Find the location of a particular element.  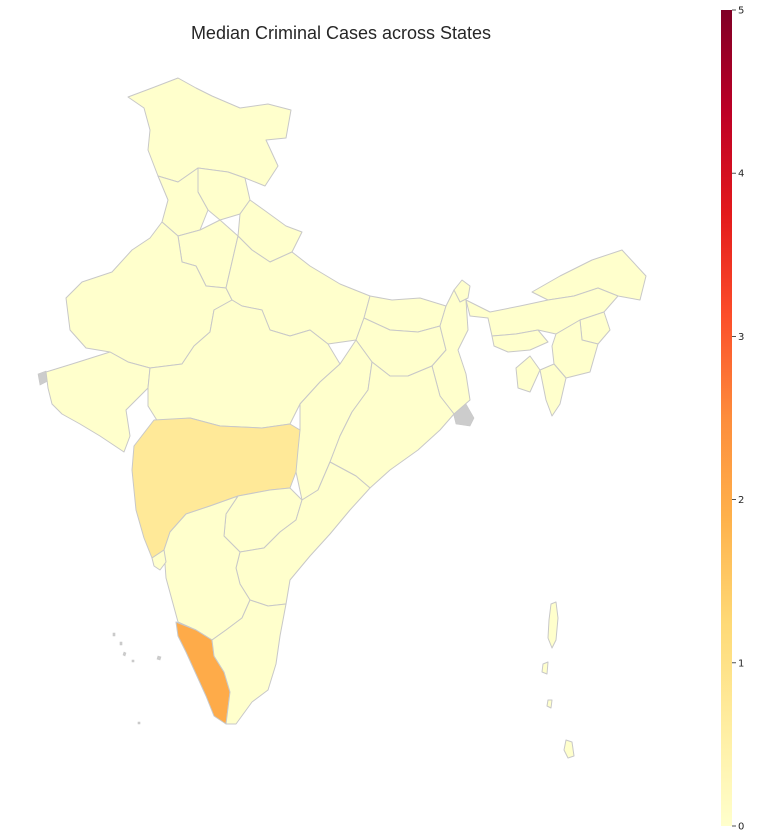

region-tamil-nadu: Tamil Nadu is located at coordinates (249, 662).